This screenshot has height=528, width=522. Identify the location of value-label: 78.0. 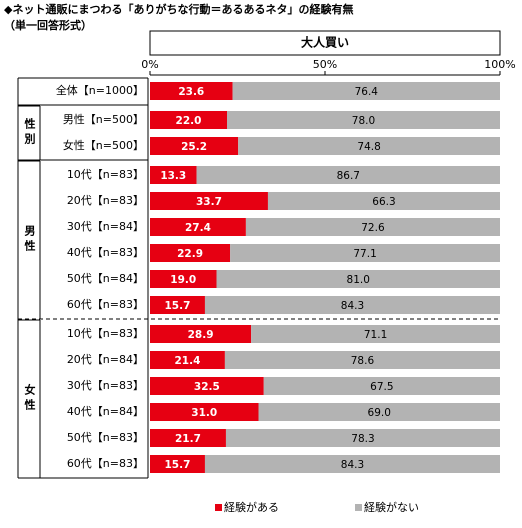
(363, 121).